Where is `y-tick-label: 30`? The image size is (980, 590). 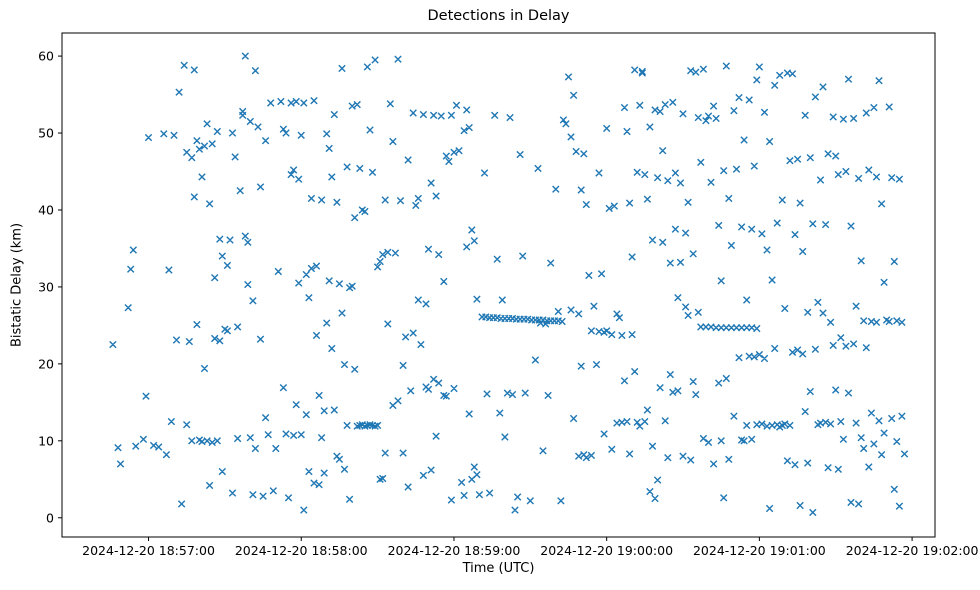
y-tick-label: 30 is located at coordinates (46, 286).